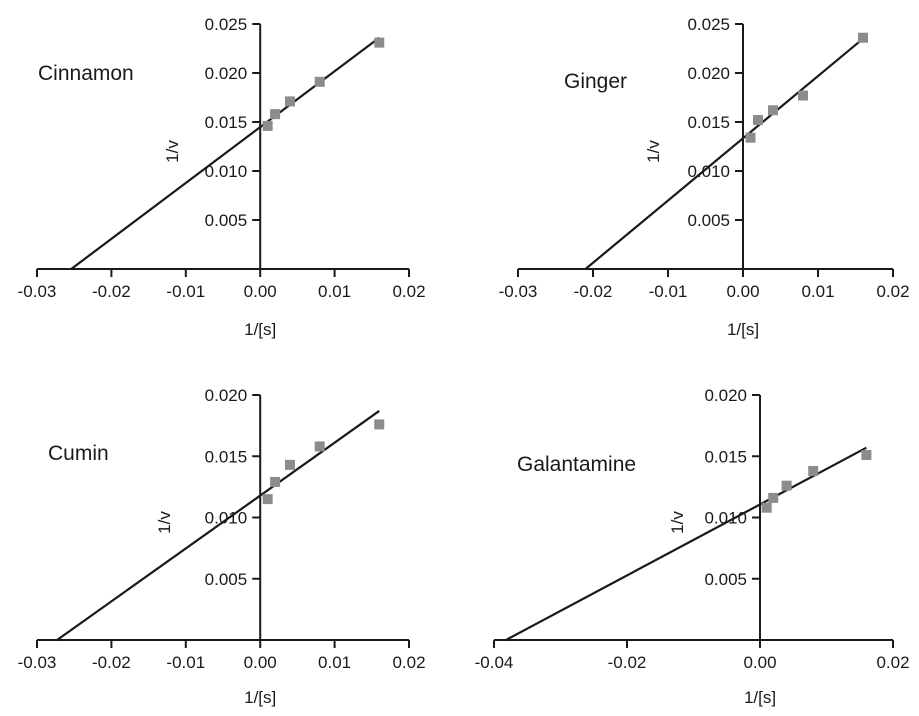 Image resolution: width=919 pixels, height=716 pixels. I want to click on panel-title: Cinnamon, so click(86, 73).